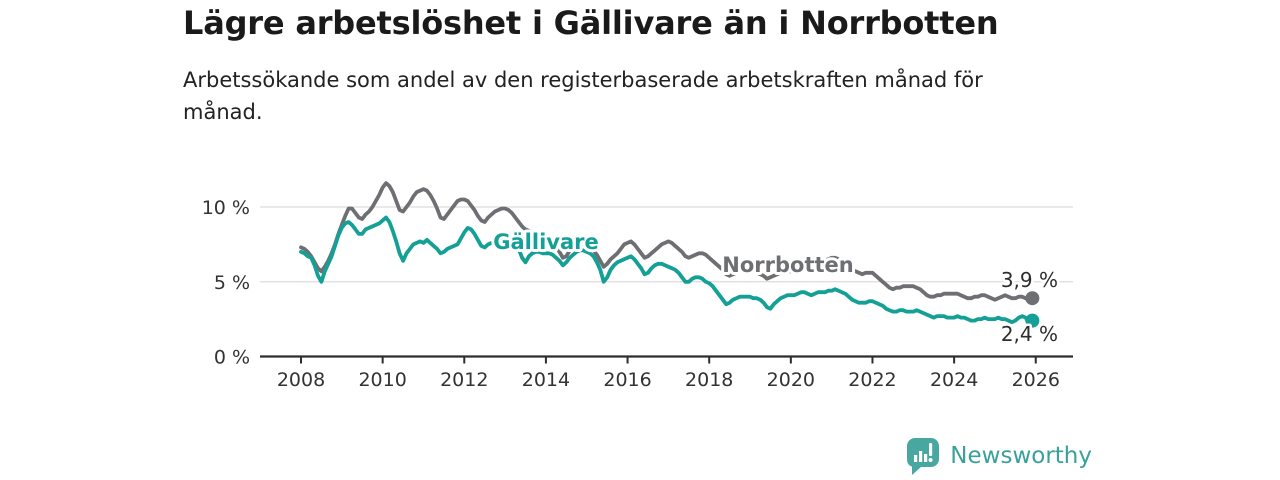 The width and height of the screenshot is (1280, 480). What do you see at coordinates (226, 208) in the screenshot?
I see `y-tick-label-10: 10 %` at bounding box center [226, 208].